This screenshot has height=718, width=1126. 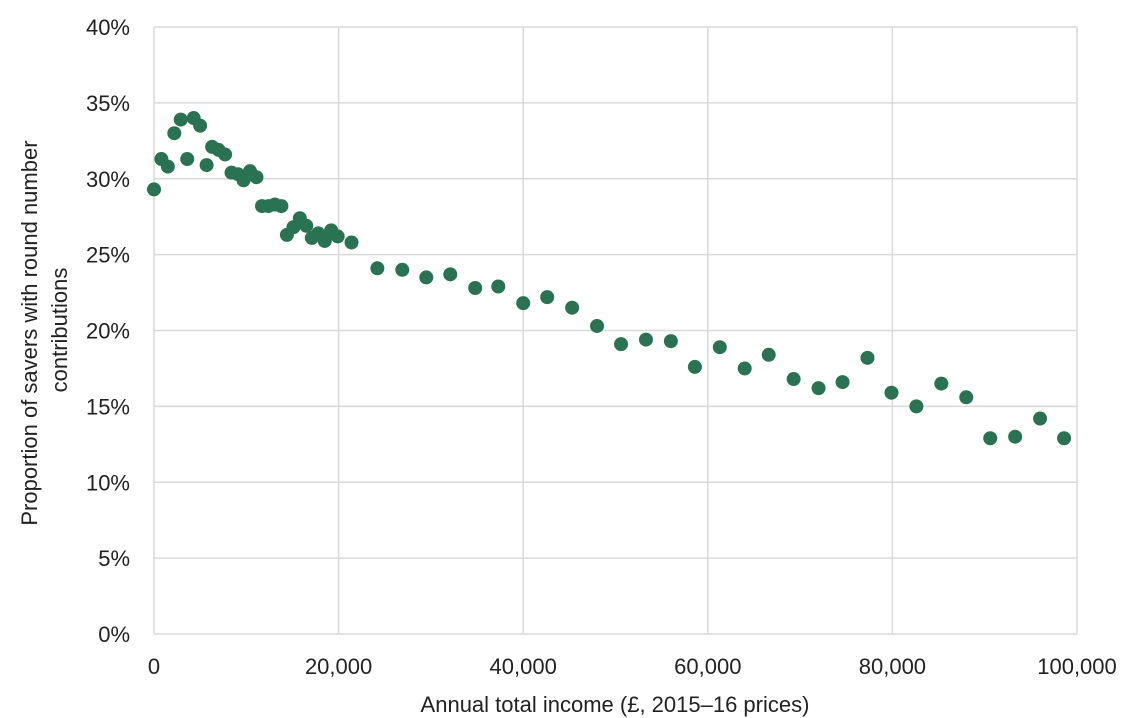 I want to click on x-tick-label: 60,000, so click(x=707, y=666).